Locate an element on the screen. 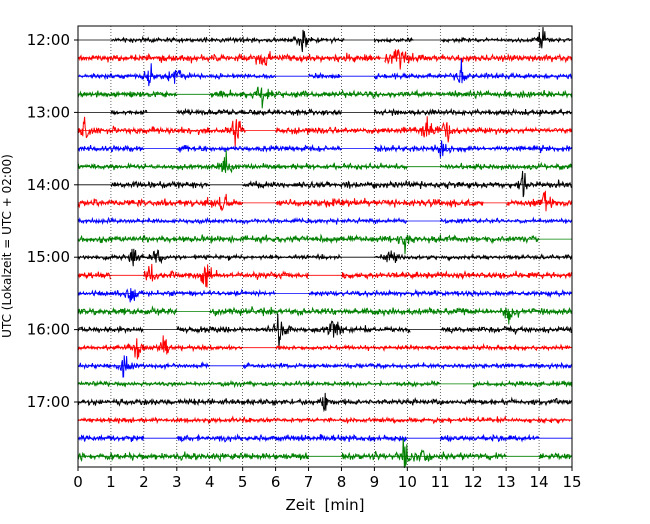  y-axis-ticks: 12:00 13:00 14:00 15:00 16:00 17:00 is located at coordinates (52, 221).